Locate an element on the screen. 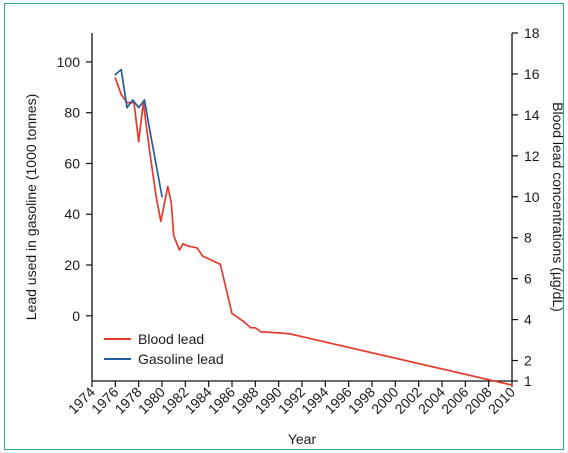 The height and width of the screenshot is (453, 568). y-right-tick-label: 14 is located at coordinates (532, 115).